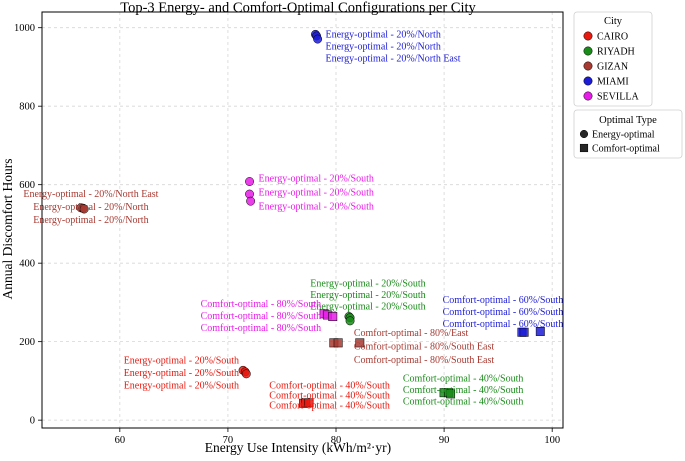  What do you see at coordinates (626, 149) in the screenshot?
I see `legend-type-label: Comfort-optimal` at bounding box center [626, 149].